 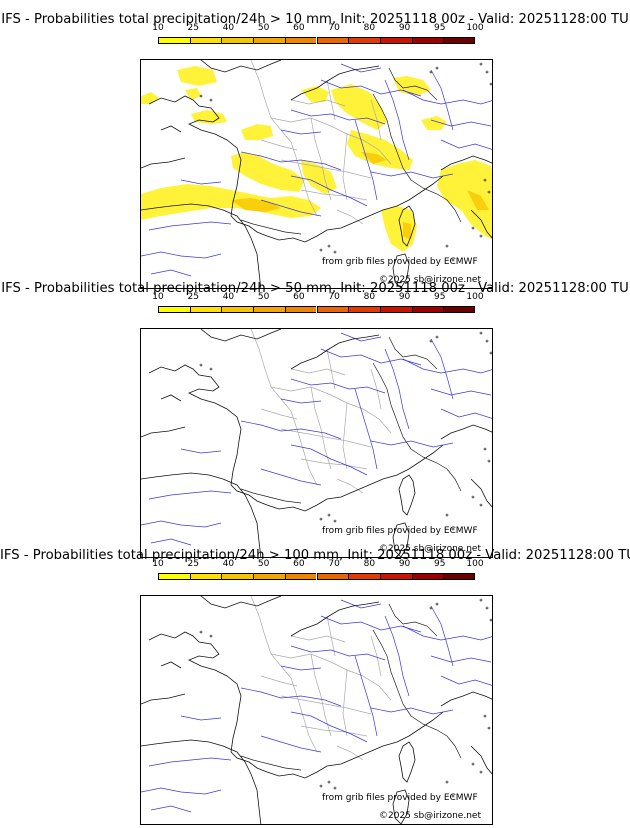 What do you see at coordinates (263, 28) in the screenshot?
I see `colorbar-tick-label: 50` at bounding box center [263, 28].